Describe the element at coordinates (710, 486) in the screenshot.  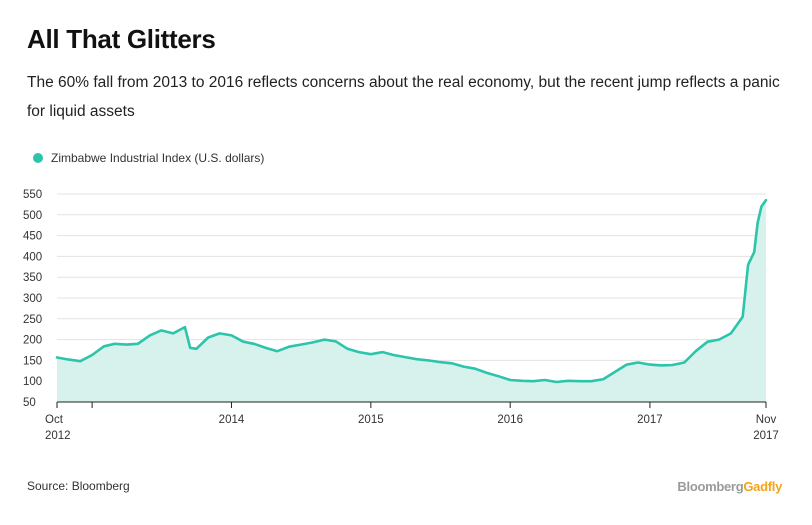
I see `brand-name: Bloomberg` at that location.